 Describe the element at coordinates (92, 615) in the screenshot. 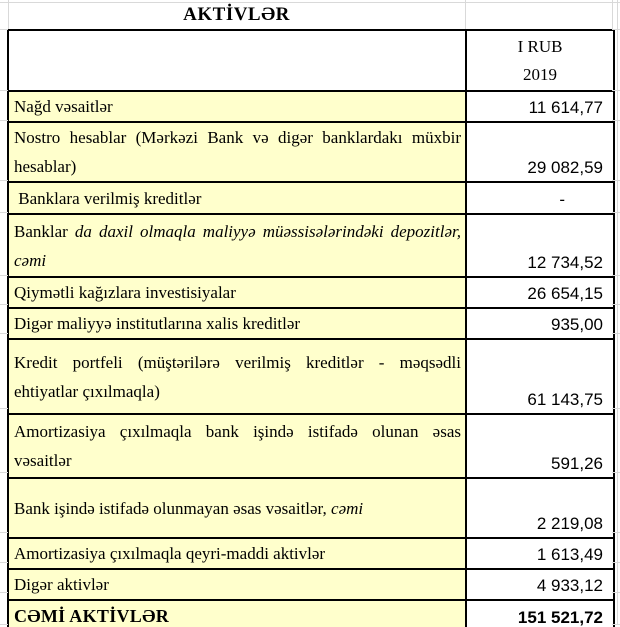

I see `row-label-text: CƏMİ AKTİVLƏR` at that location.